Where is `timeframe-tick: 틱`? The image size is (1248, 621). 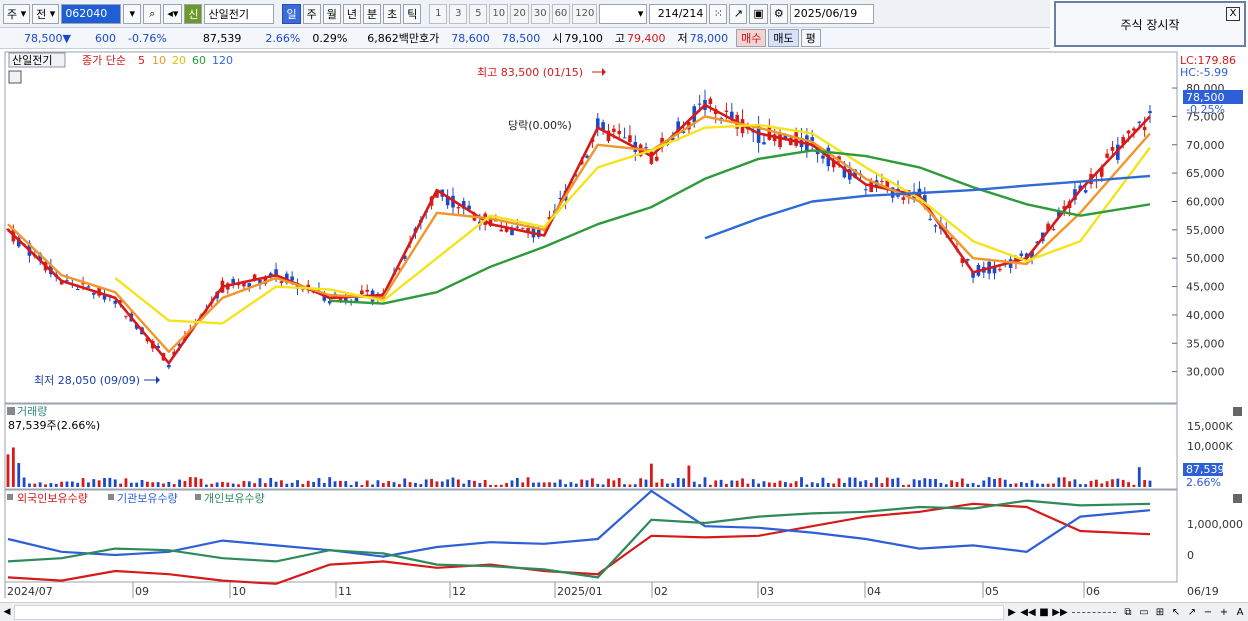
timeframe-tick: 틱 is located at coordinates (412, 13).